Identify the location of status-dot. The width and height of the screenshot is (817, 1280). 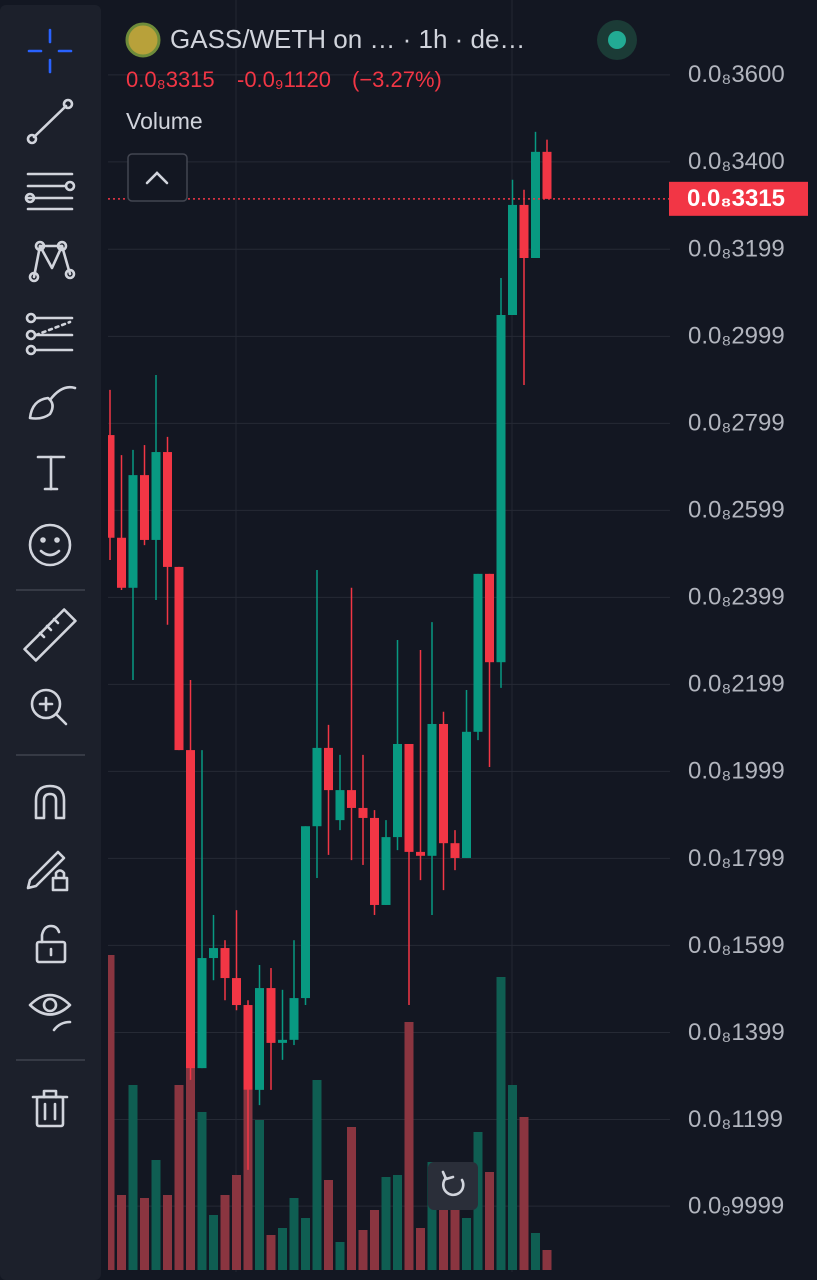
(617, 40).